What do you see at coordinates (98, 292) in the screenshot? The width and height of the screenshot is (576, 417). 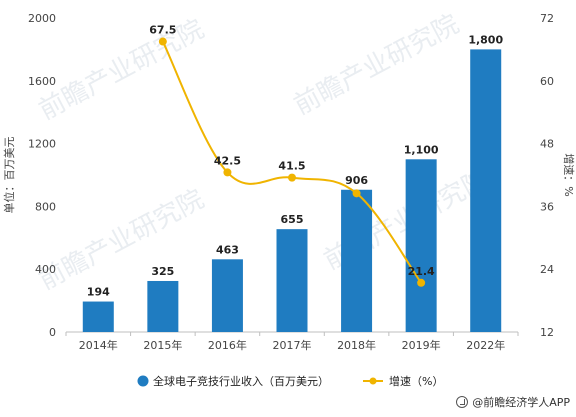 I see `bar-value-label: 194` at bounding box center [98, 292].